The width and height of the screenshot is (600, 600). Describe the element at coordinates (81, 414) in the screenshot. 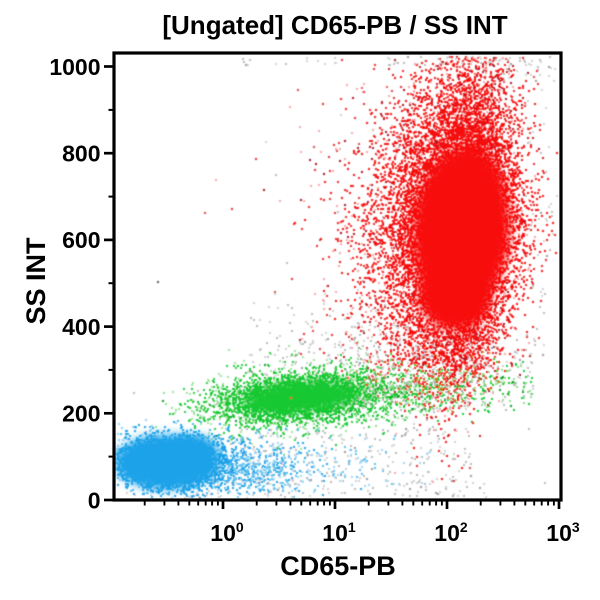

I see `svg-text: 200` at that location.